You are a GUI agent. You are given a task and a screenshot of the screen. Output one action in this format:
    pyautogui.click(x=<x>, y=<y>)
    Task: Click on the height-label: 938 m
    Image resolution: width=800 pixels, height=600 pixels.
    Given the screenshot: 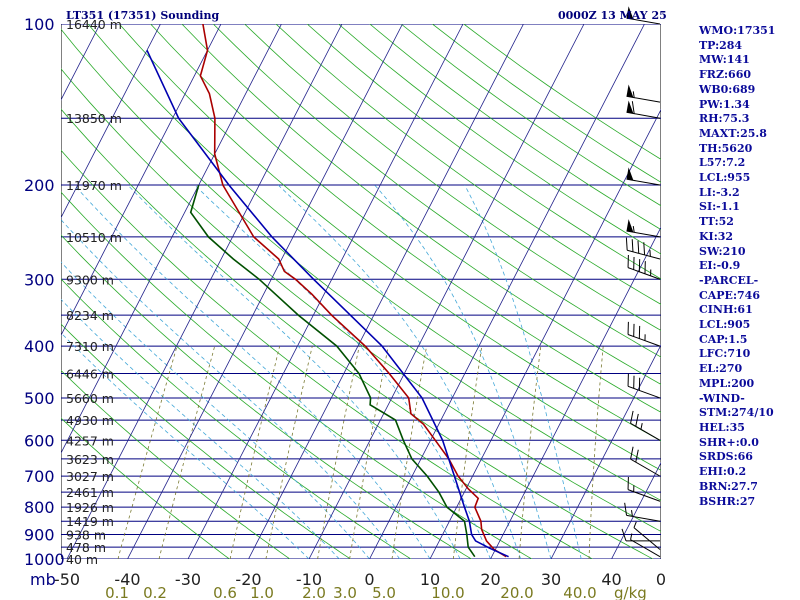 What is the action you would take?
    pyautogui.click(x=86, y=535)
    